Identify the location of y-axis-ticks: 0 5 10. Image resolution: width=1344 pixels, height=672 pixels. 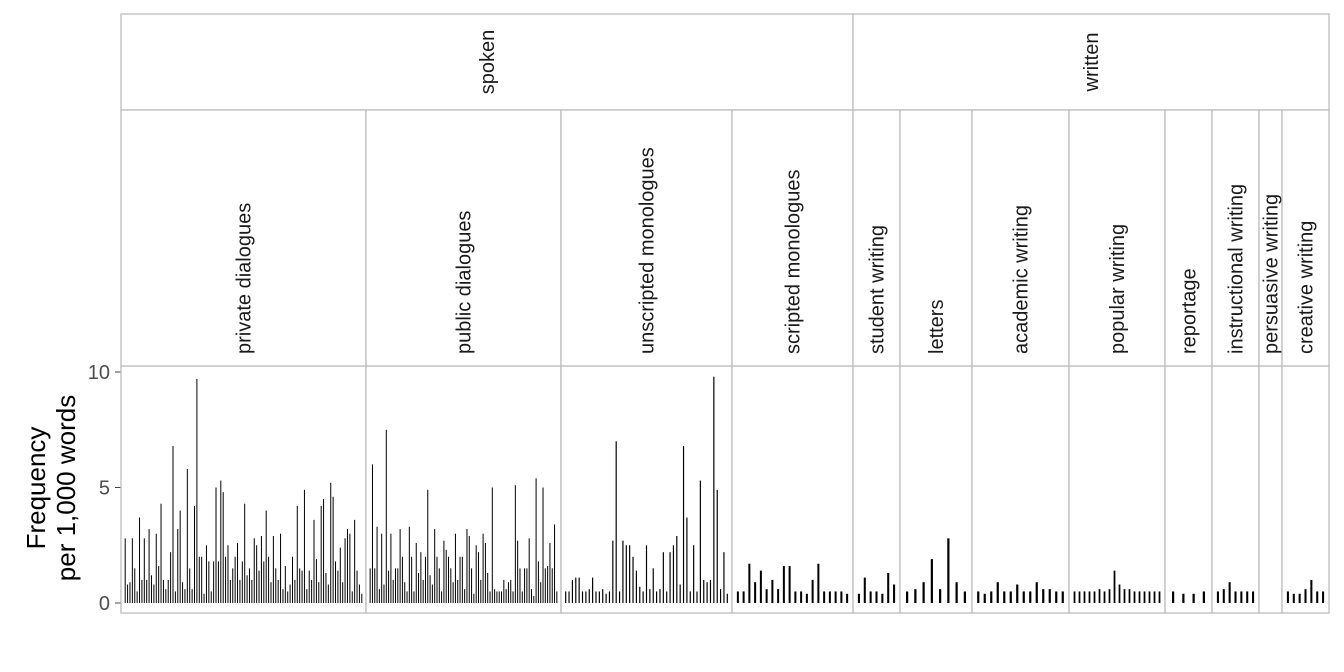
(104, 488).